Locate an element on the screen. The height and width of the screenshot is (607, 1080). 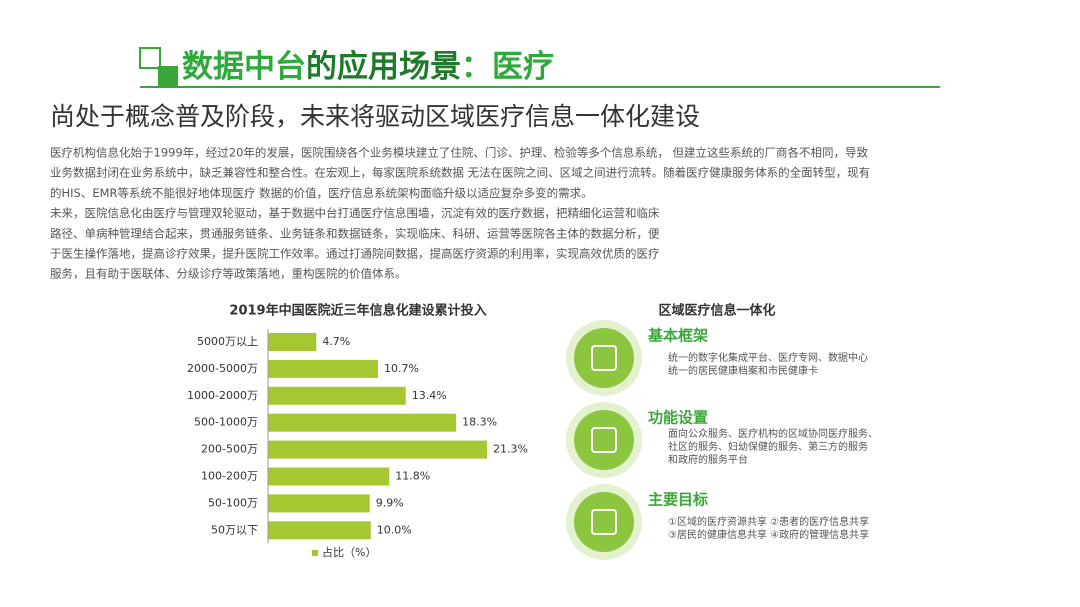
legend-swatch is located at coordinates (315, 553).